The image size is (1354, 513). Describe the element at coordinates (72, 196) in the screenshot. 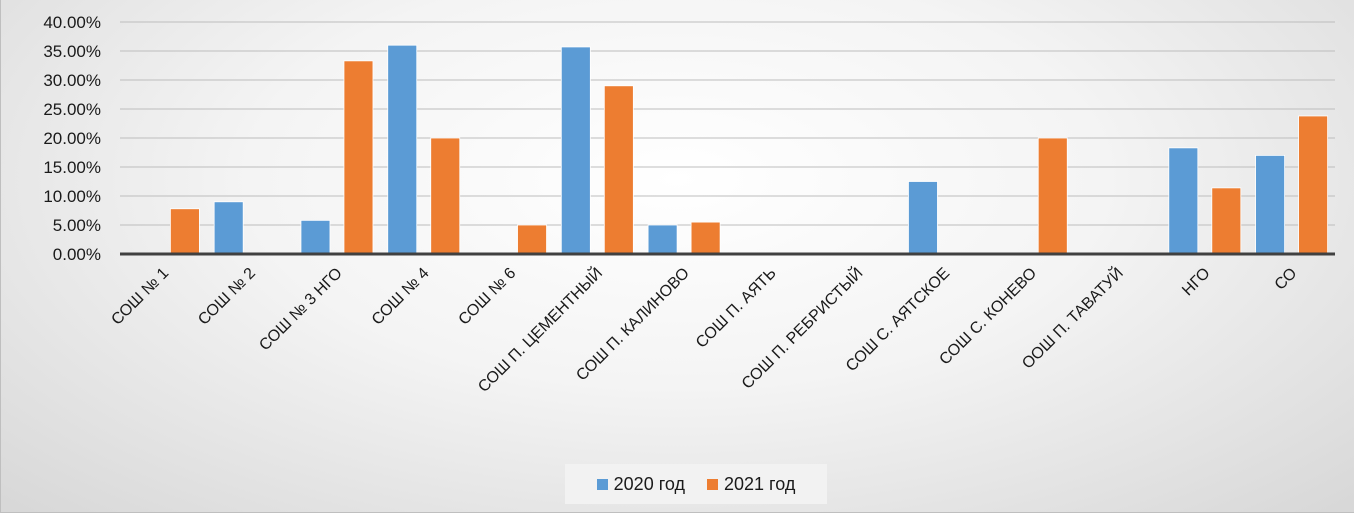

I see `y-tick-label: 10.00%` at that location.